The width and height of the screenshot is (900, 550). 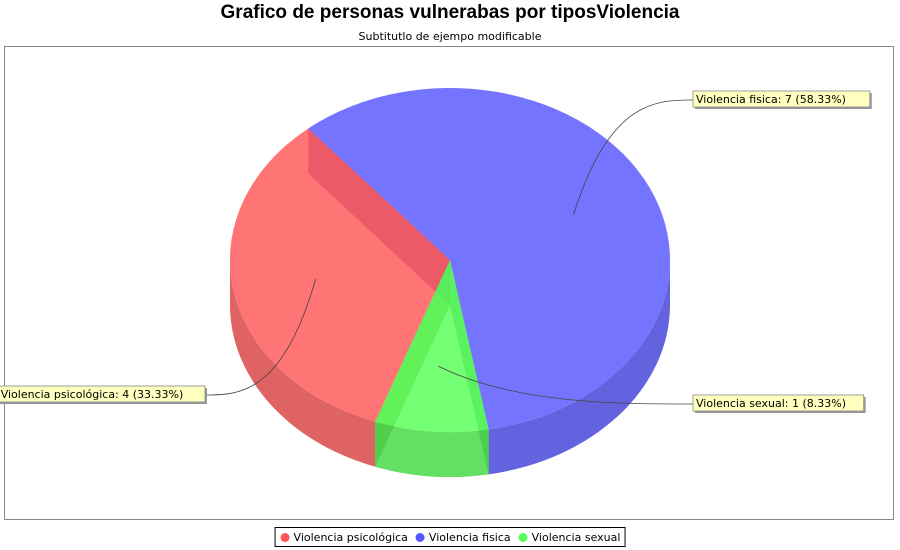 I want to click on slice-sexual, so click(x=432, y=346).